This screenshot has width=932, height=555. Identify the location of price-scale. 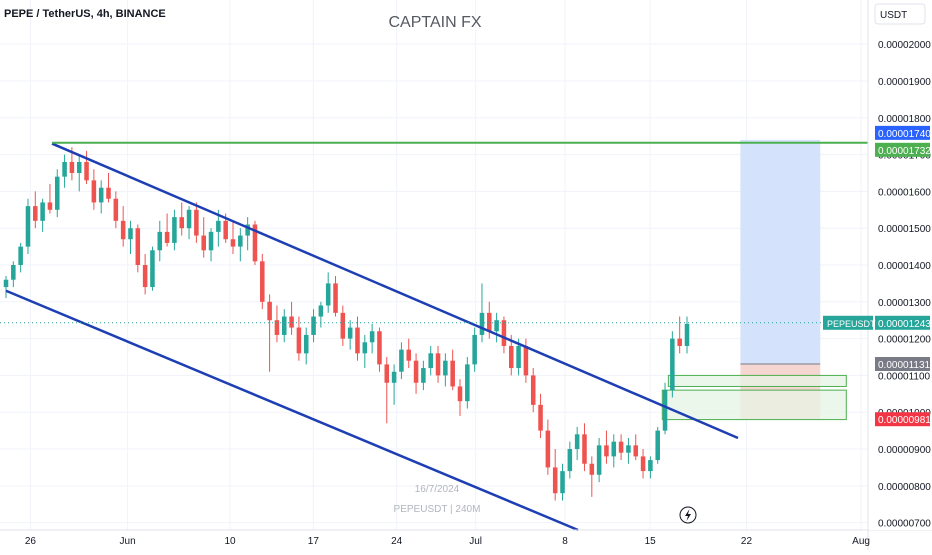
(900, 265).